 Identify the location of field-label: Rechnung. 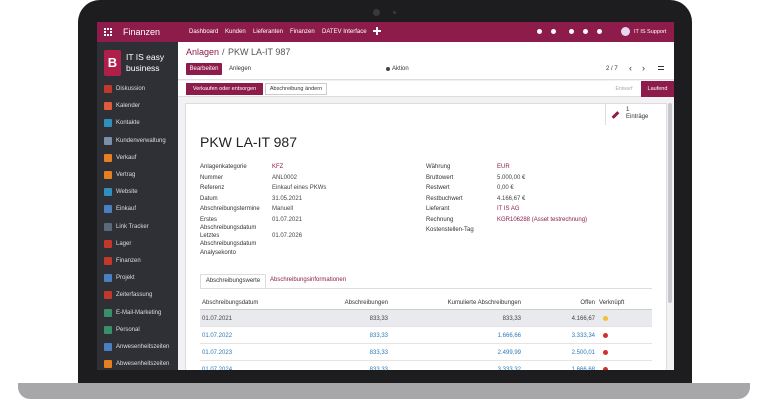
(440, 219).